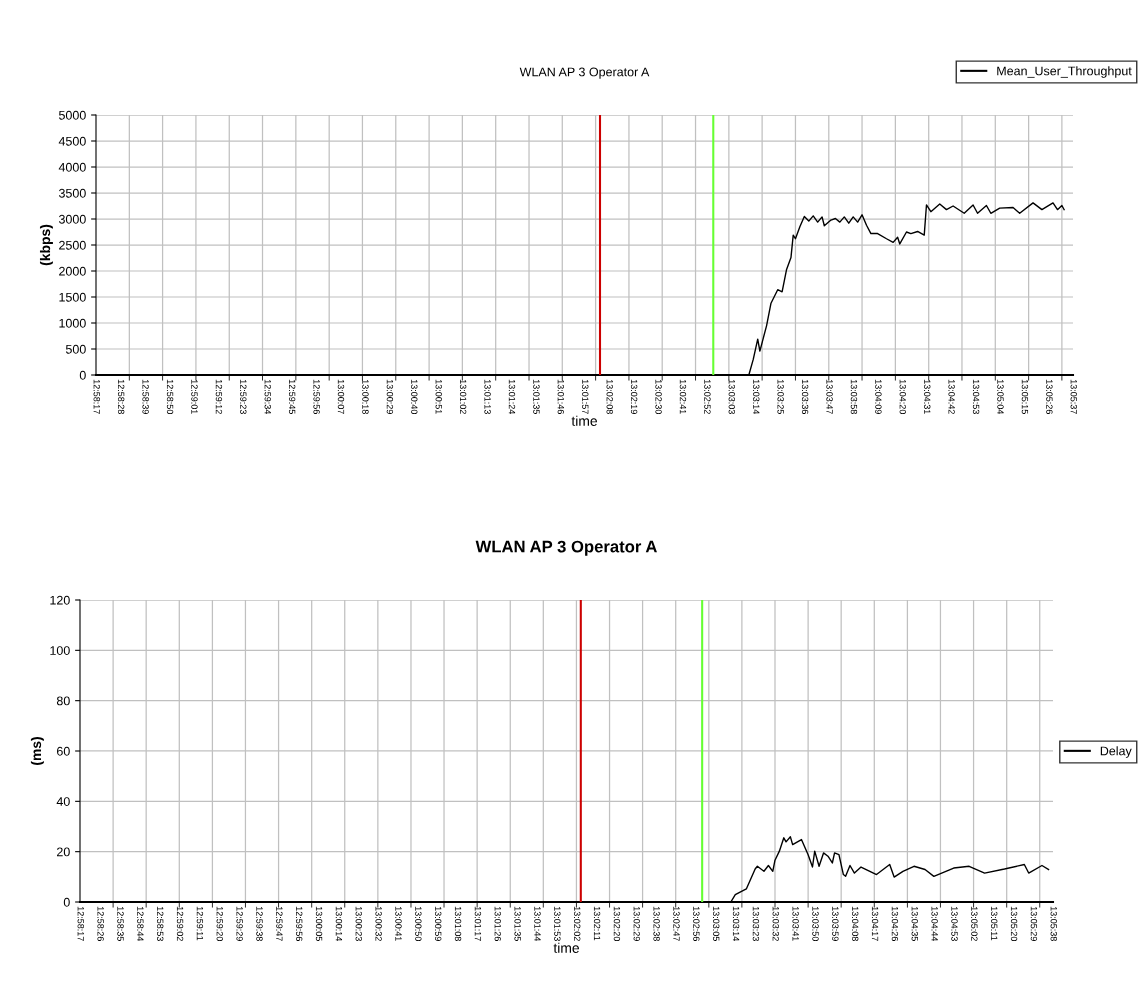 This screenshot has height=994, width=1143. What do you see at coordinates (829, 396) in the screenshot?
I see `x-tick-label: 13:03:47` at bounding box center [829, 396].